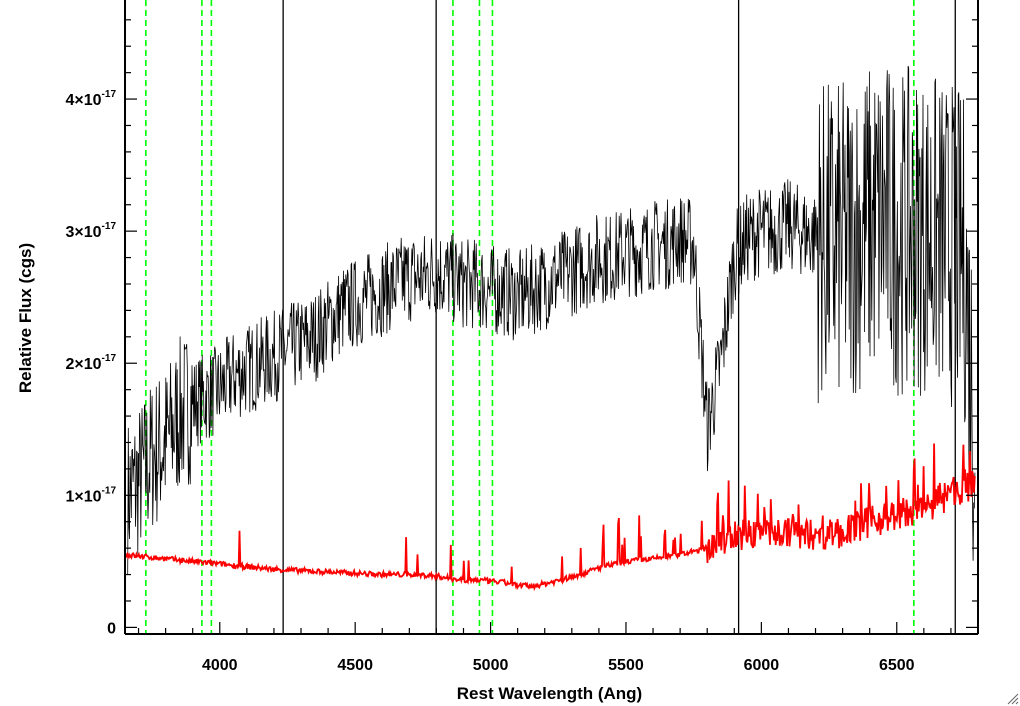 This screenshot has width=1020, height=706. Describe the element at coordinates (91, 363) in the screenshot. I see `y-tick-label-2: 2×10⁻¹⁷` at that location.